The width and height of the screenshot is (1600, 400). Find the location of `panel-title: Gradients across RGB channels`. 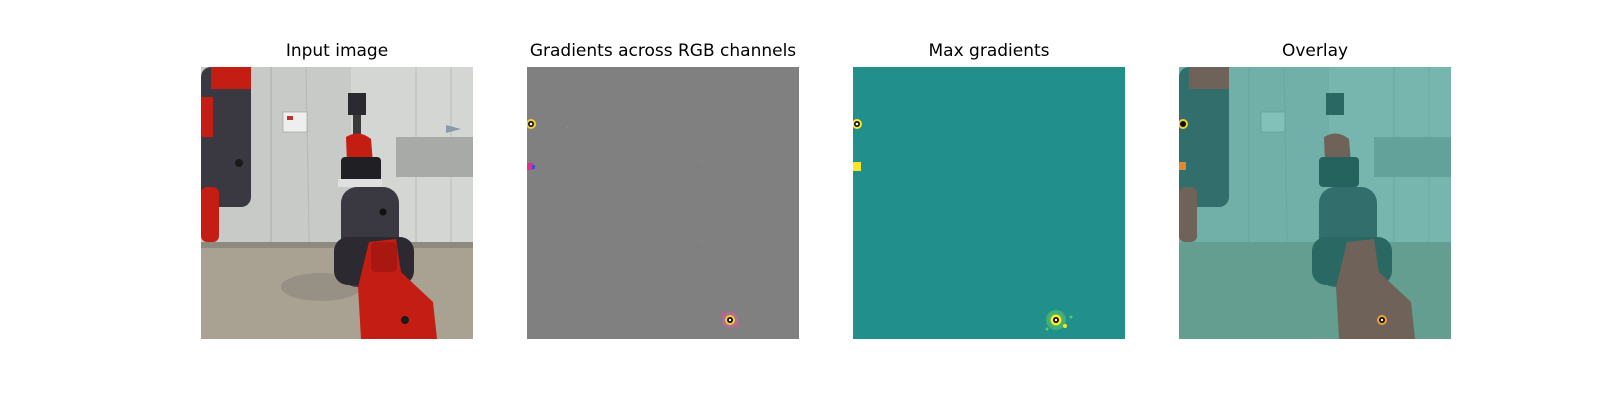

panel-title: Gradients across RGB channels is located at coordinates (663, 51).